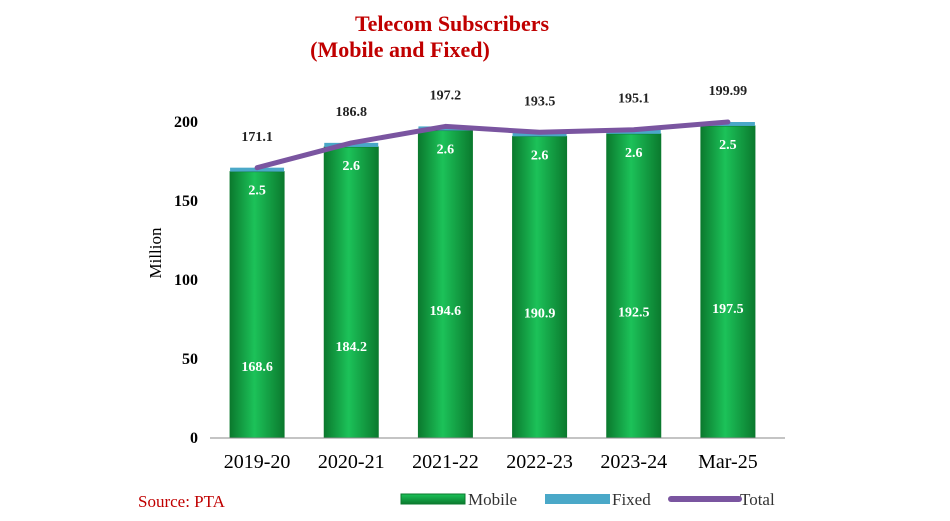 The height and width of the screenshot is (521, 950). I want to click on chart-title: Telecom Subscribers, so click(452, 23).